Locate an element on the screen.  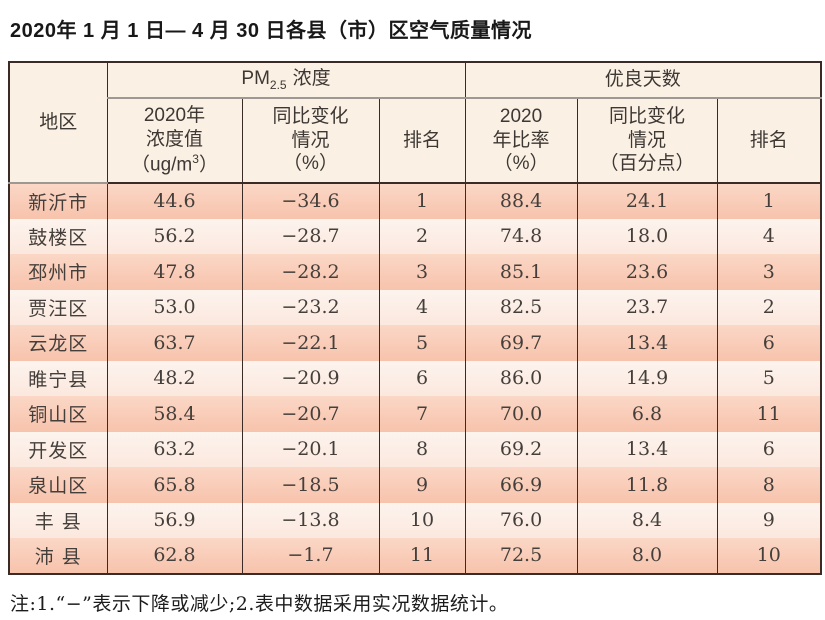
pm-value-cell: 47.8 is located at coordinates (174, 272).